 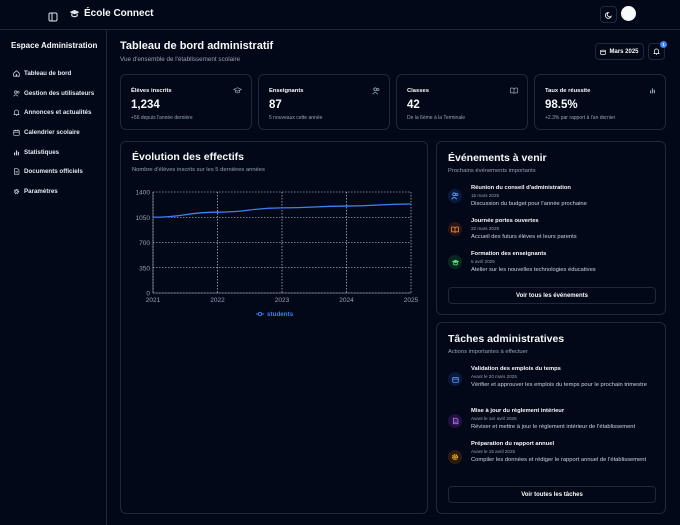 I want to click on stat-label: Classes, so click(x=418, y=91).